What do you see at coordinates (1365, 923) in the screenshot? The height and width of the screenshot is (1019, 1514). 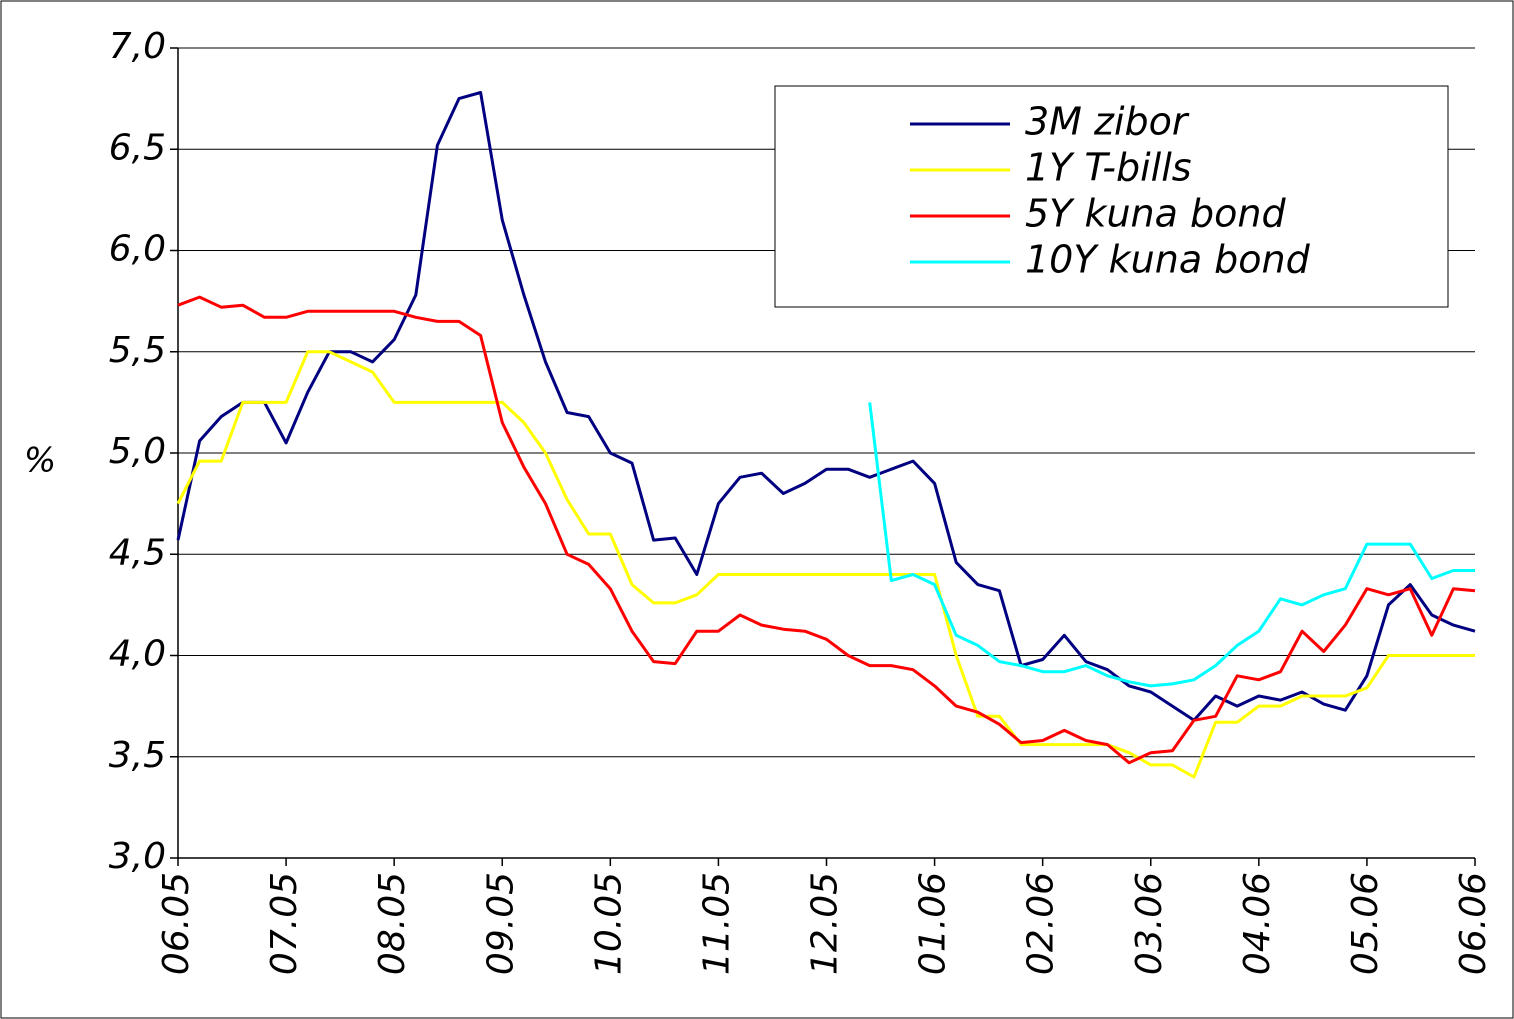 I see `x-tick-label: 05.06` at bounding box center [1365, 923].